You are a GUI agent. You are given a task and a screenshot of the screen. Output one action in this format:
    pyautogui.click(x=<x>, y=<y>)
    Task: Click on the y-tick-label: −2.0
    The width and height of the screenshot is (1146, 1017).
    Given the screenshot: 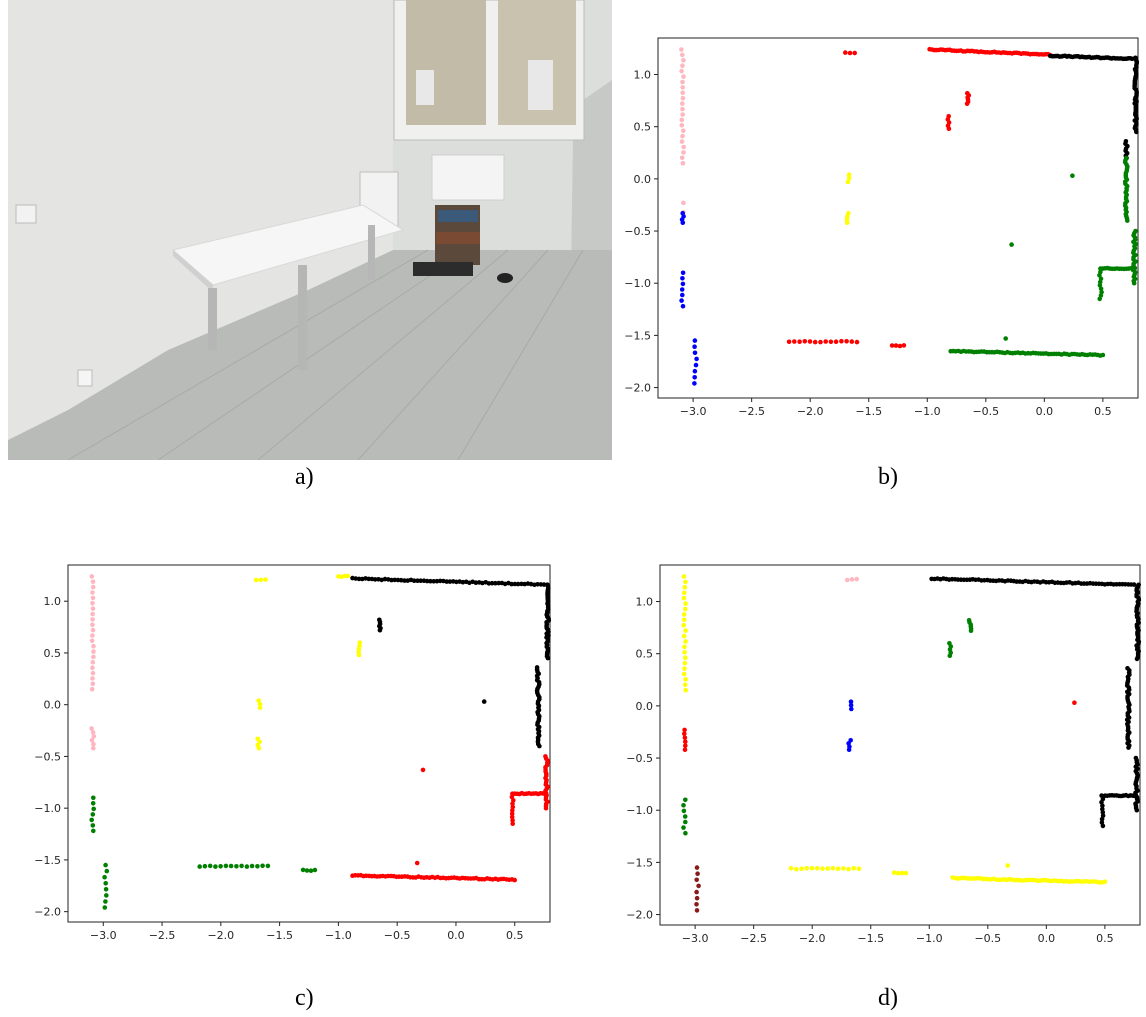 What is the action you would take?
    pyautogui.click(x=47, y=912)
    